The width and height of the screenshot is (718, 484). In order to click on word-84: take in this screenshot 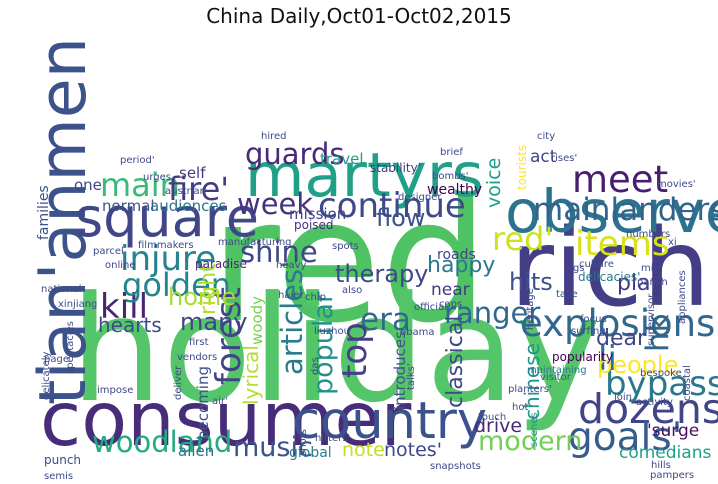, I will do `click(567, 294)`.